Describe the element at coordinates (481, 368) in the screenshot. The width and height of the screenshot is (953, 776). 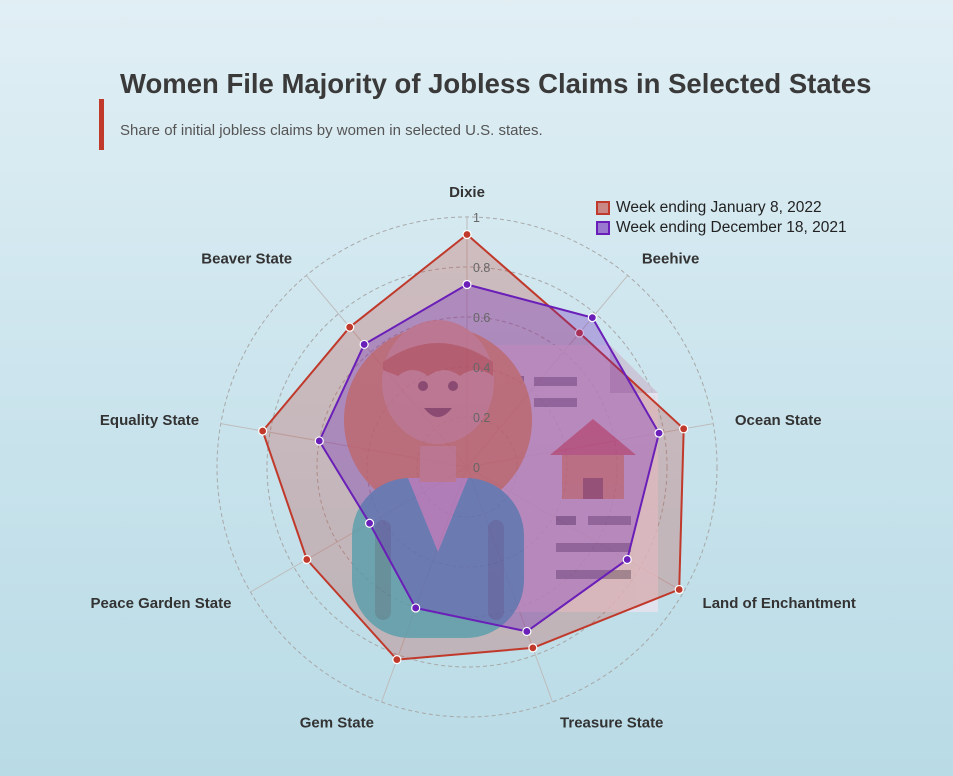
I see `radial-tick-label: 0.4` at that location.